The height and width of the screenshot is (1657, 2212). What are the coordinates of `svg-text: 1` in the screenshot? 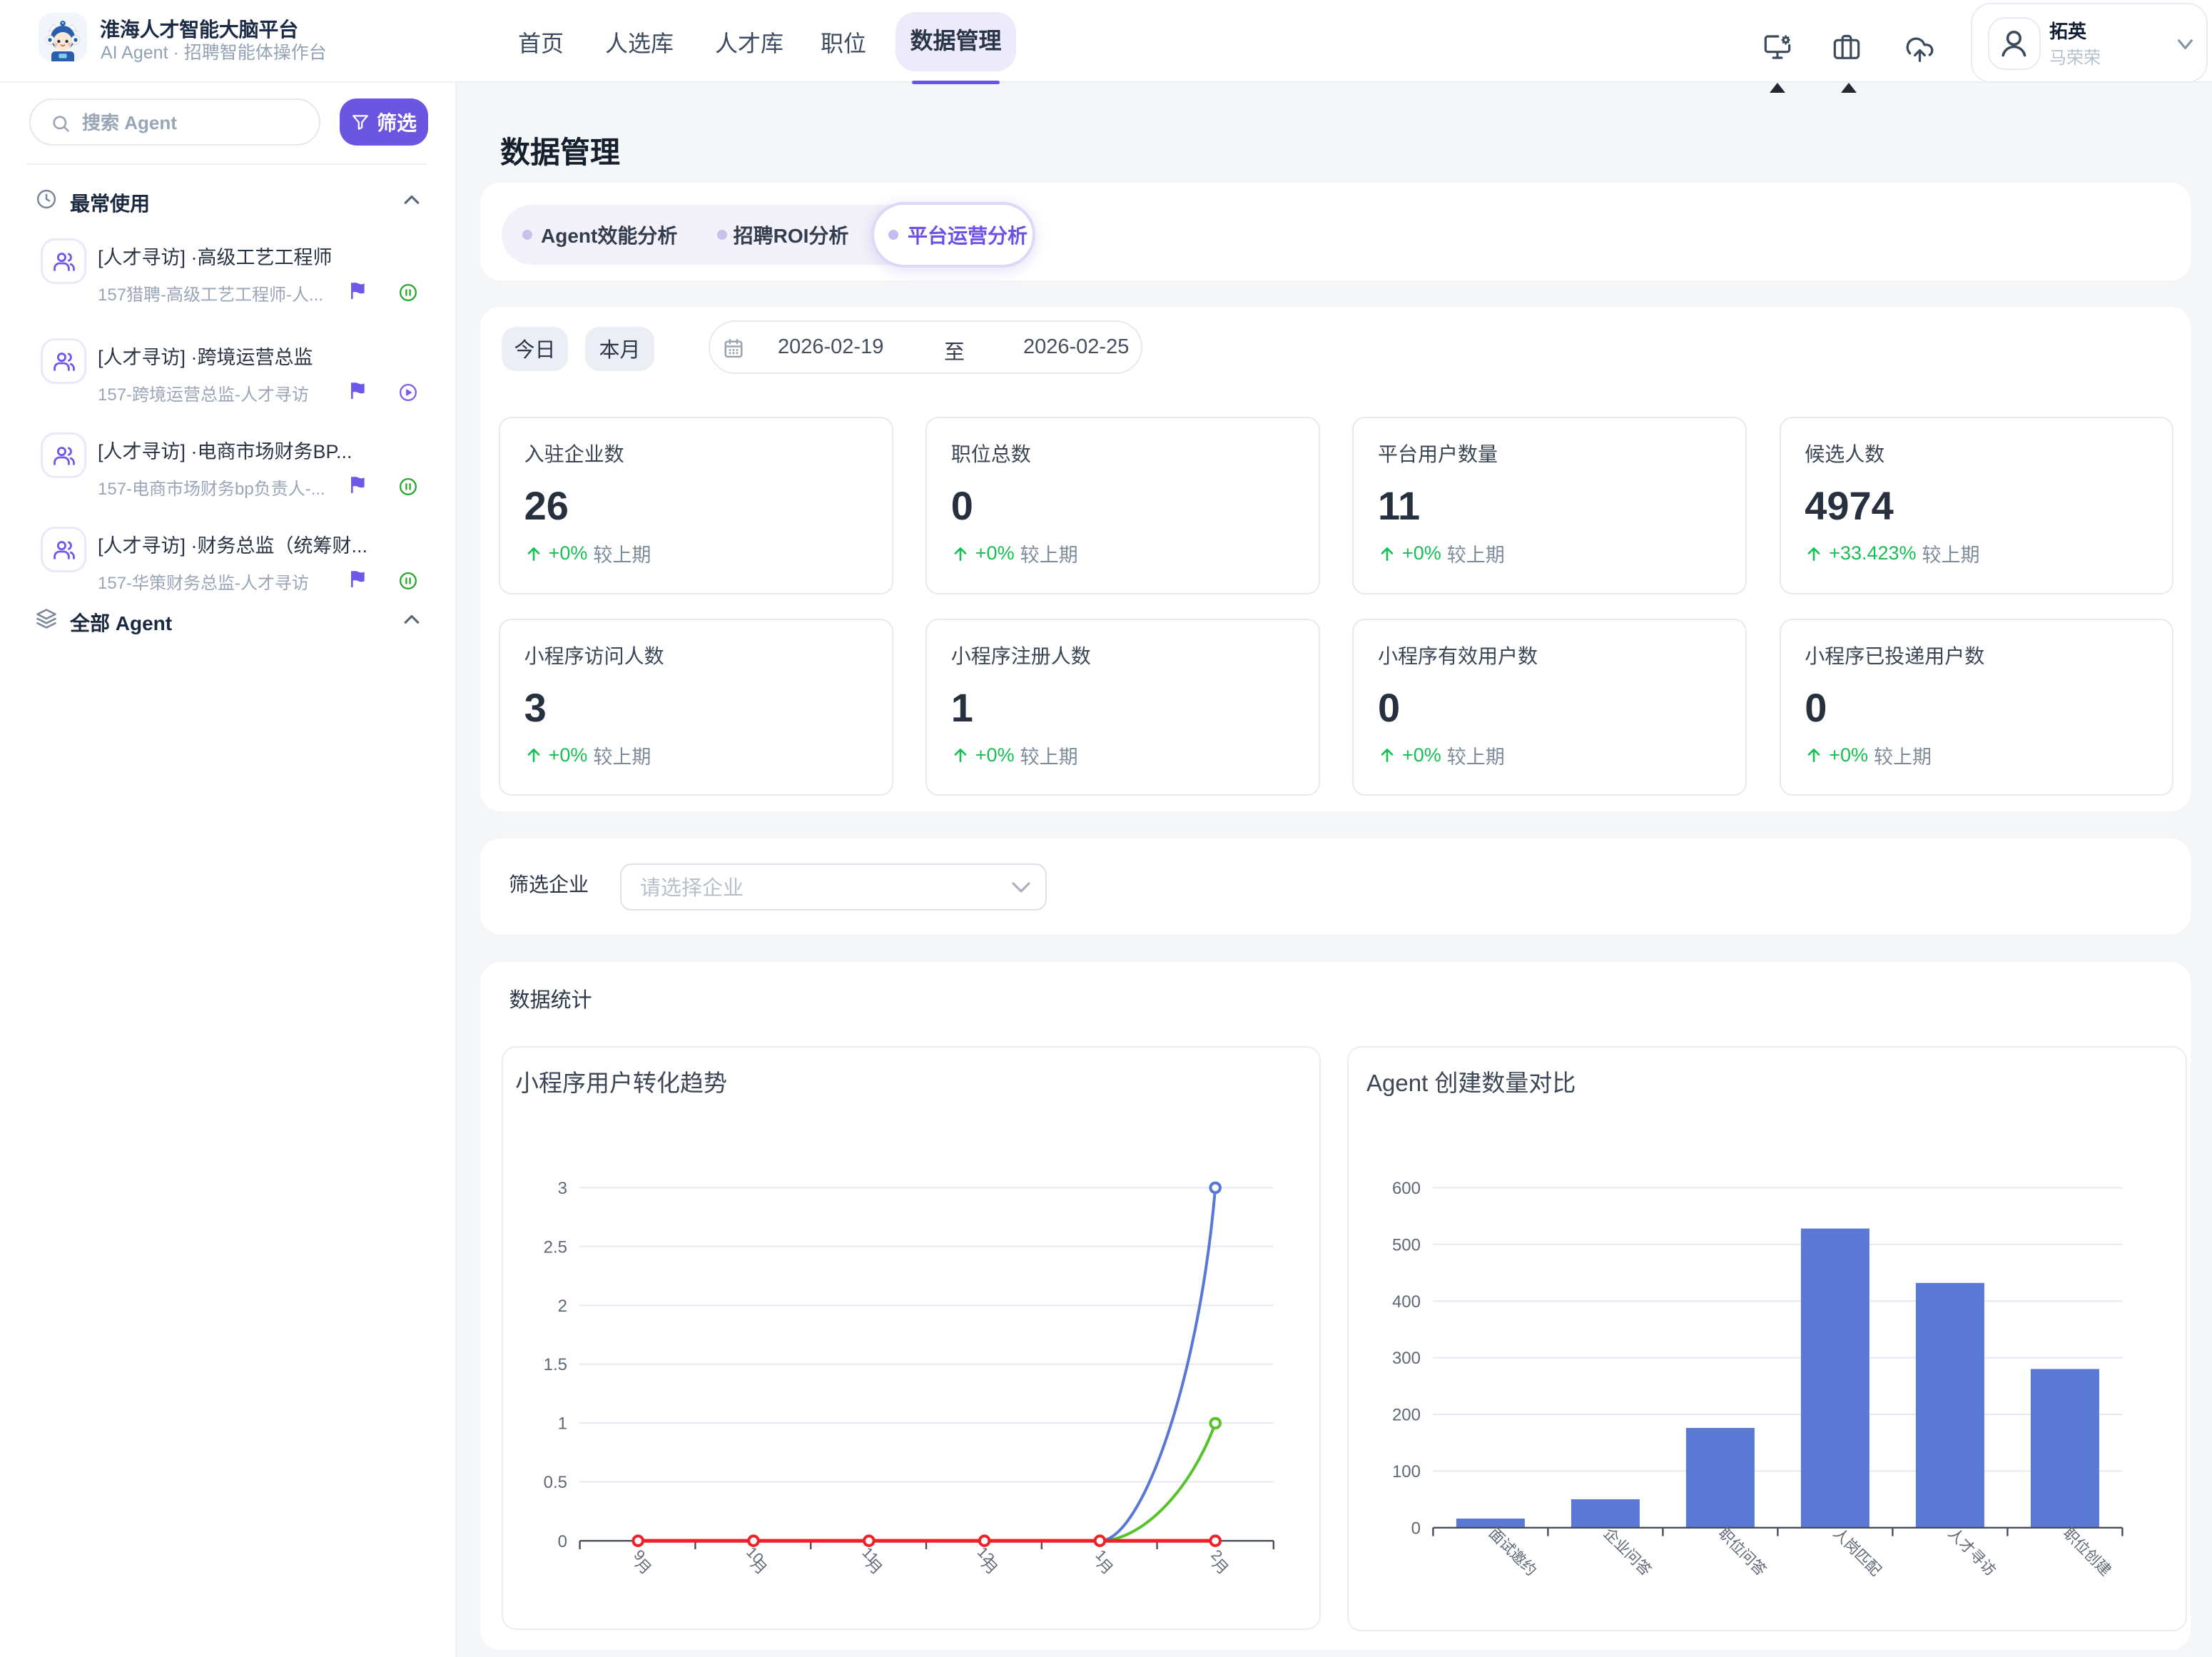 It's located at (562, 1424).